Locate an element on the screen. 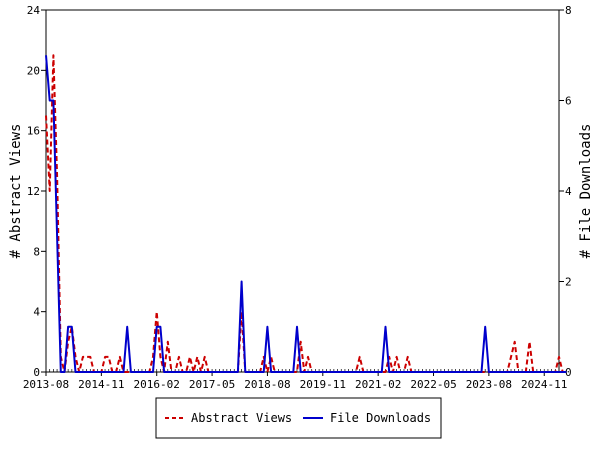  x-axis-tick-label: 2022-05 is located at coordinates (433, 384).